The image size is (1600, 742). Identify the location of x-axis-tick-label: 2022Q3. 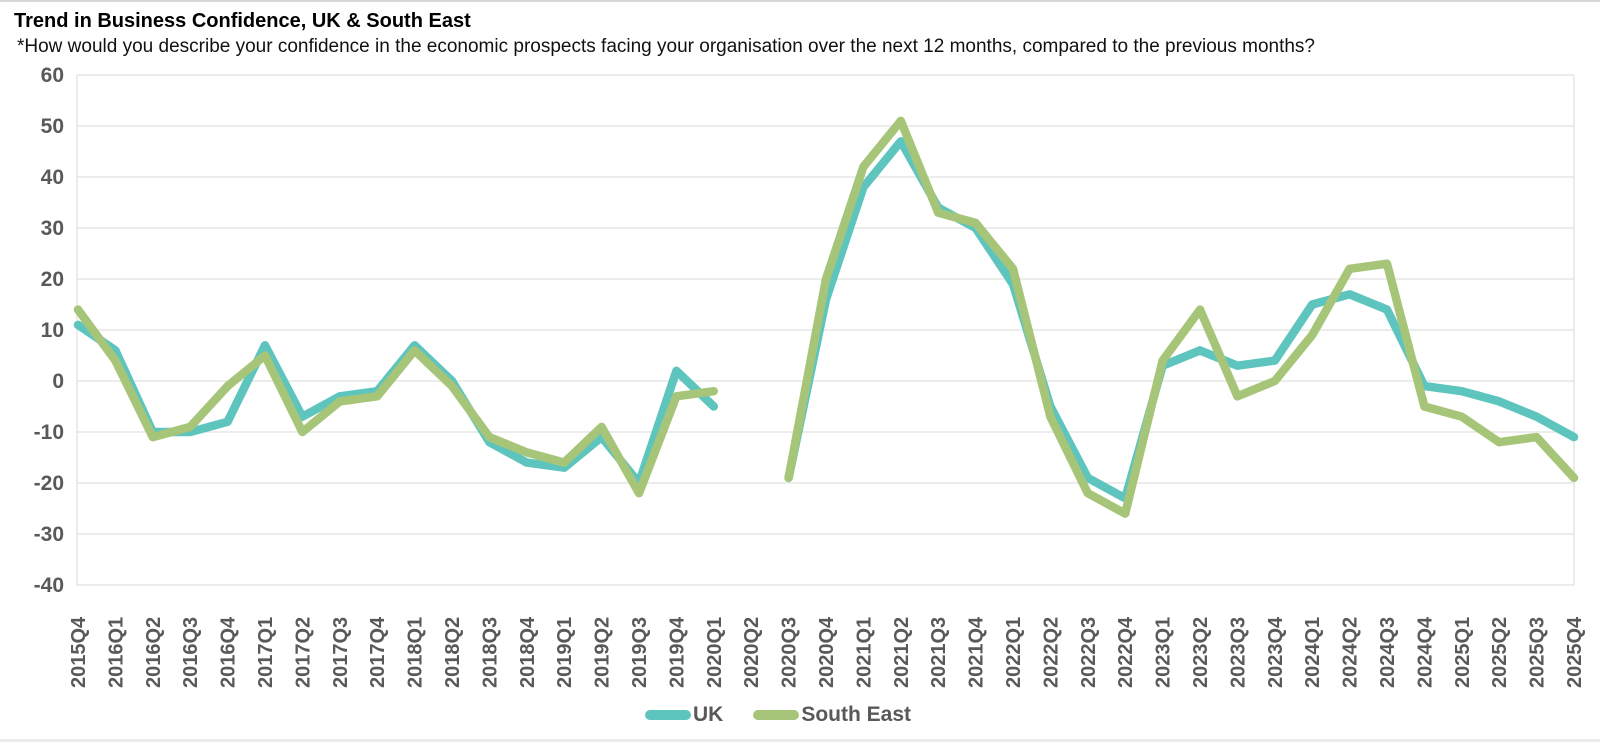
(1089, 652).